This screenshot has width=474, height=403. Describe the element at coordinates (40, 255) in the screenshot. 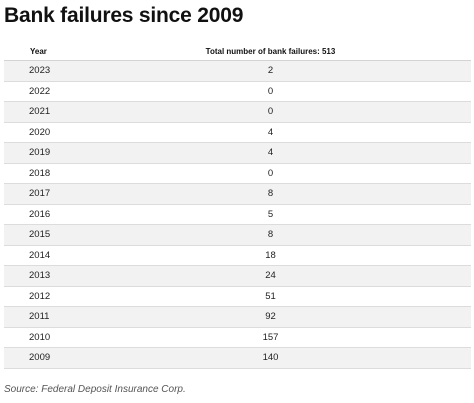

I see `year-cell: 2014` at that location.